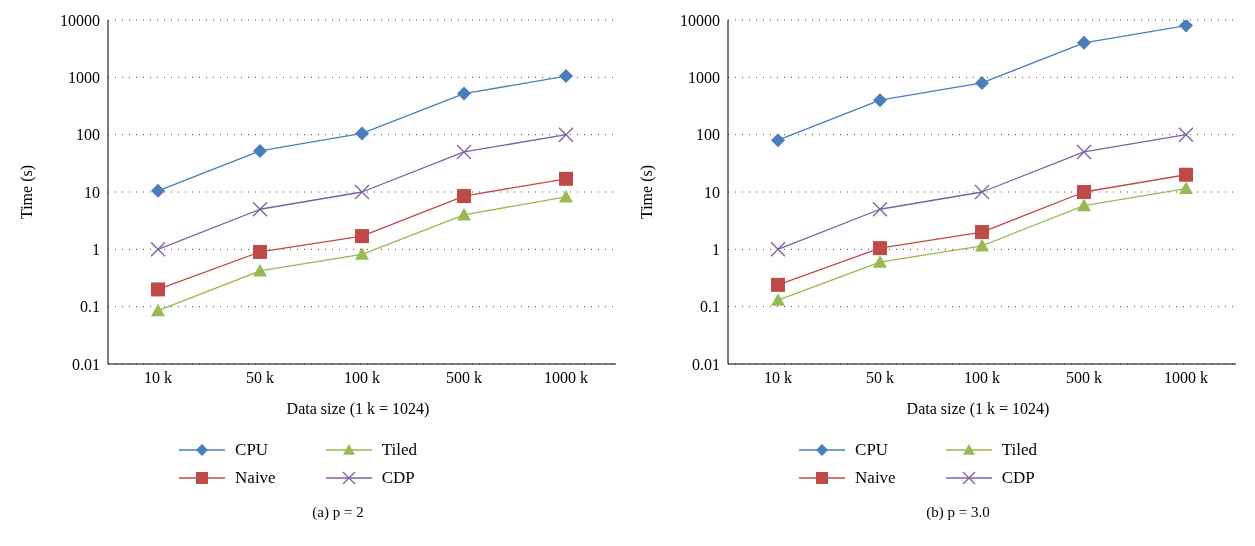  I want to click on text: (a) p = 2, so click(338, 512).